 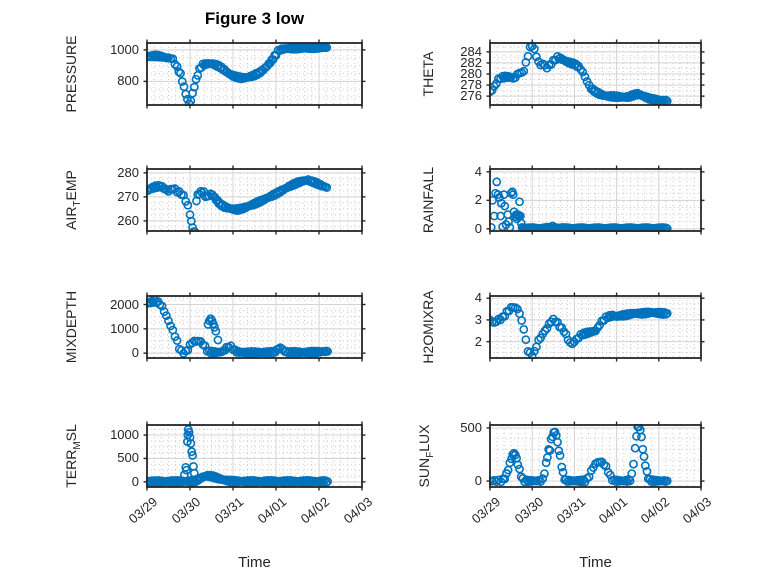 What do you see at coordinates (128, 81) in the screenshot?
I see `y-tick-label: 800` at bounding box center [128, 81].